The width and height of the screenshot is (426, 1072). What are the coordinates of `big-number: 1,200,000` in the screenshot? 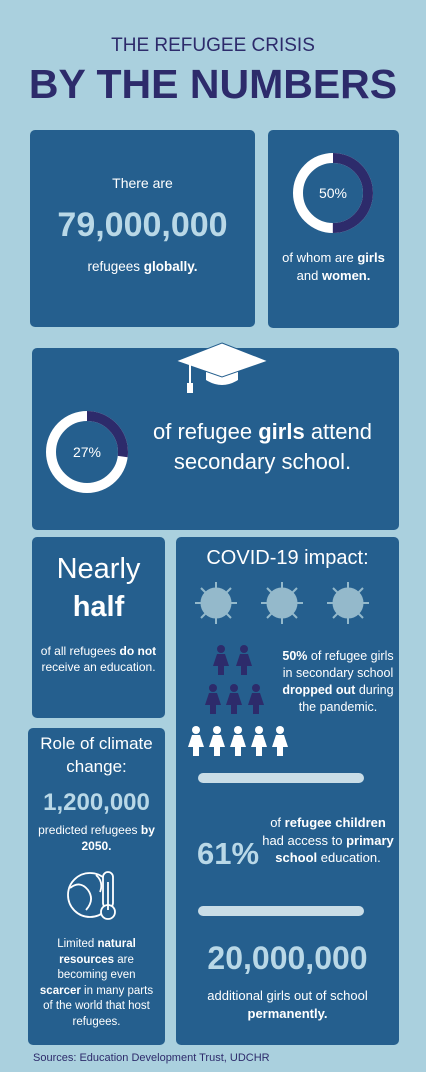 It's located at (96, 802).